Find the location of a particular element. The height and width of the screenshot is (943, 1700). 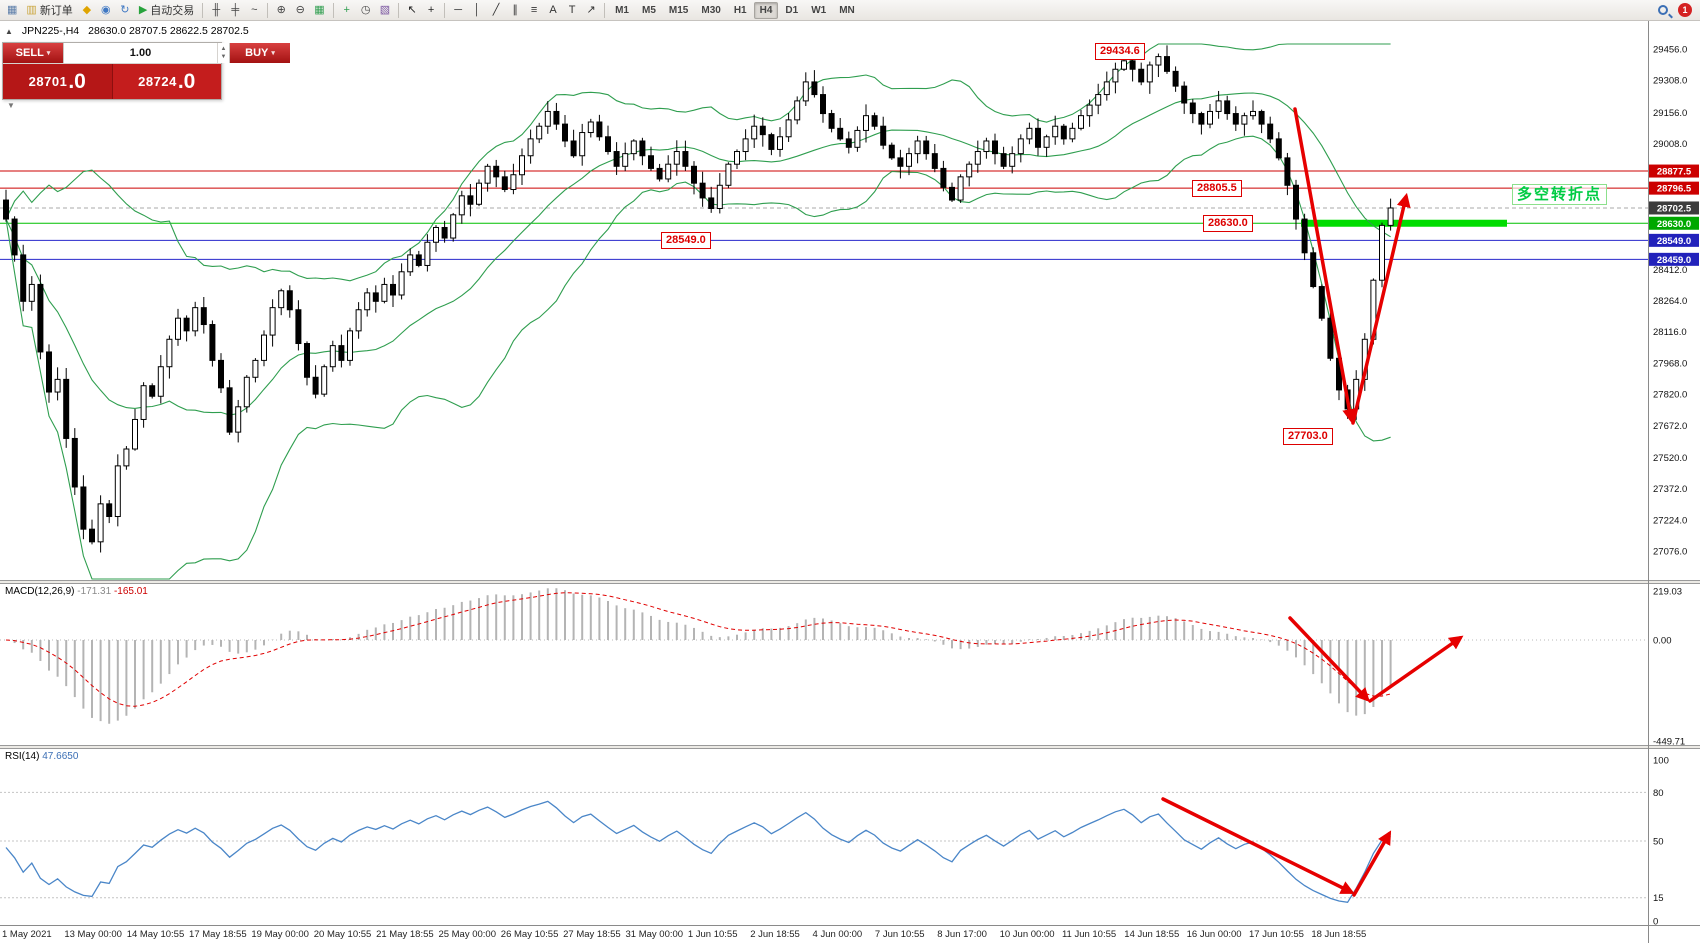

price-axis-label: 29456.0 is located at coordinates (1670, 50).